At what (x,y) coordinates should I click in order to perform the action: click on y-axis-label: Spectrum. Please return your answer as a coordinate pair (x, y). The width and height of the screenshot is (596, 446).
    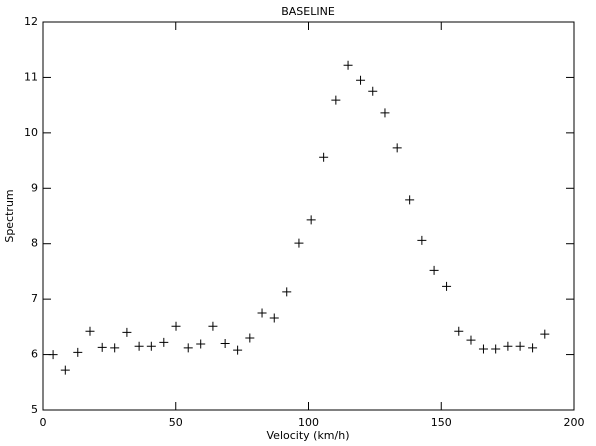
    Looking at the image, I should click on (9, 215).